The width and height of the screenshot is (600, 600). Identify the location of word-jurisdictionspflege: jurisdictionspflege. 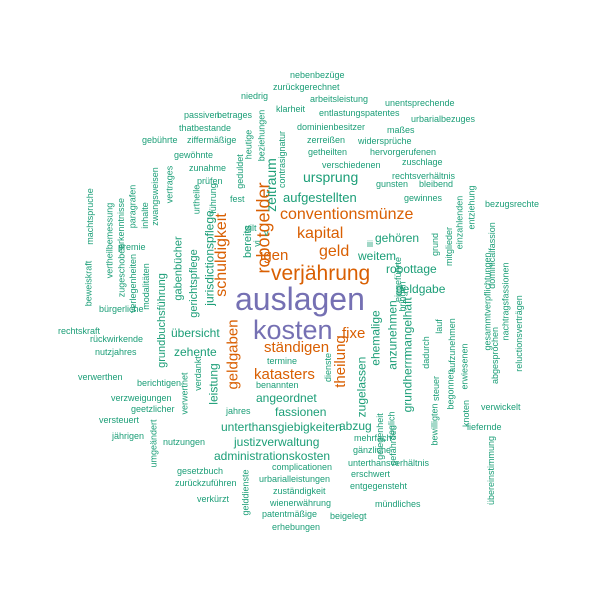
(209, 258).